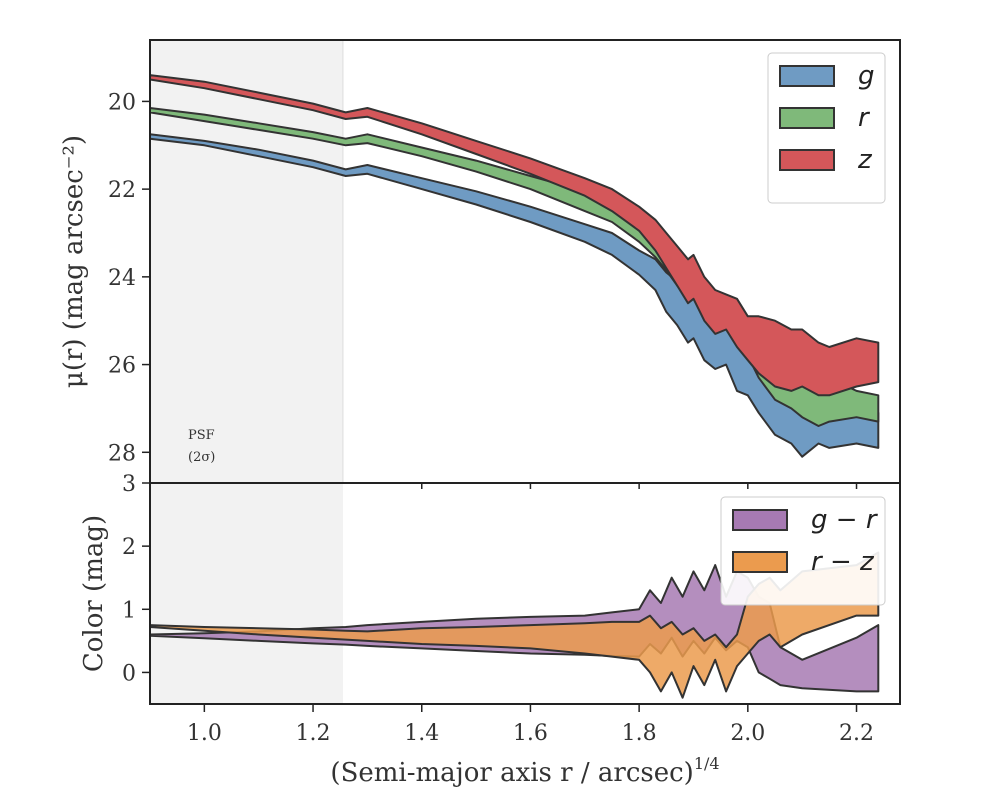 The height and width of the screenshot is (800, 1000). I want to click on psf-annotation-line1: PSF, so click(201, 435).